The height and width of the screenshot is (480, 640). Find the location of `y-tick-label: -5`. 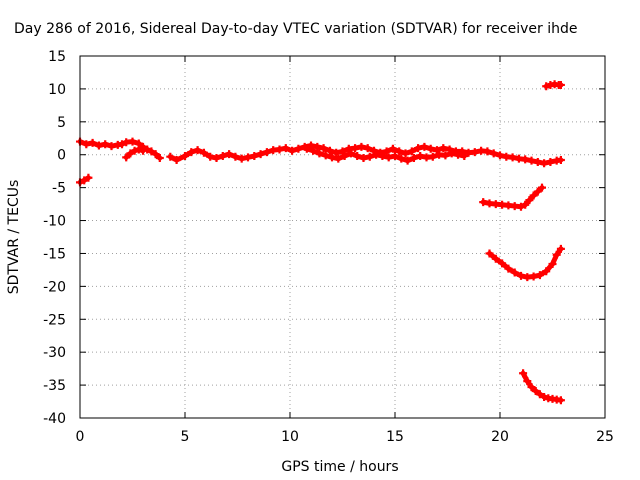

y-tick-label: -5 is located at coordinates (59, 189).